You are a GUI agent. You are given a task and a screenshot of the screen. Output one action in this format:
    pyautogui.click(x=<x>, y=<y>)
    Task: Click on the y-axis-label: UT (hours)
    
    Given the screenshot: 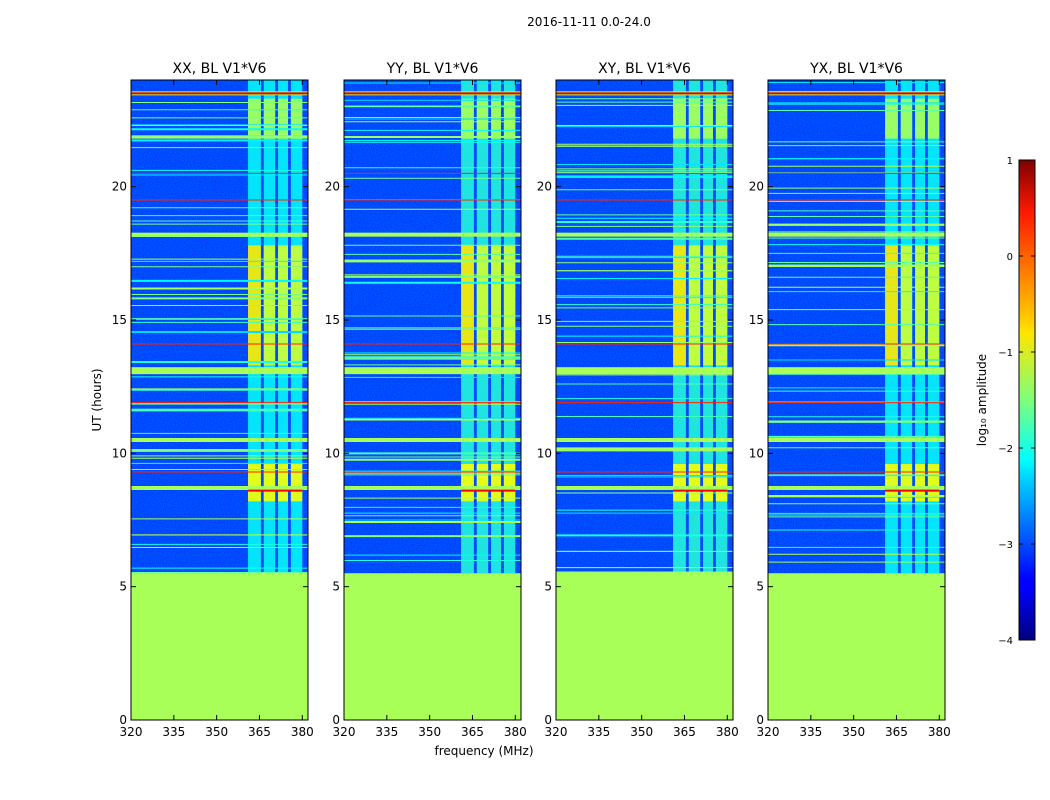 What is the action you would take?
    pyautogui.click(x=97, y=399)
    